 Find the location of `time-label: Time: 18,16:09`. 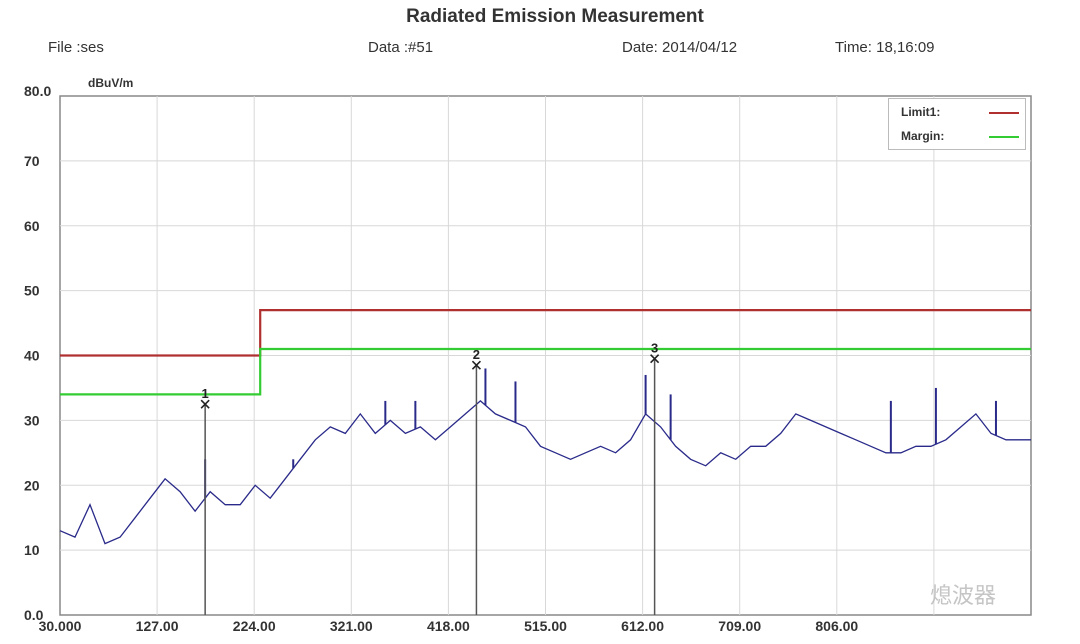

time-label: Time: 18,16:09 is located at coordinates (885, 47).